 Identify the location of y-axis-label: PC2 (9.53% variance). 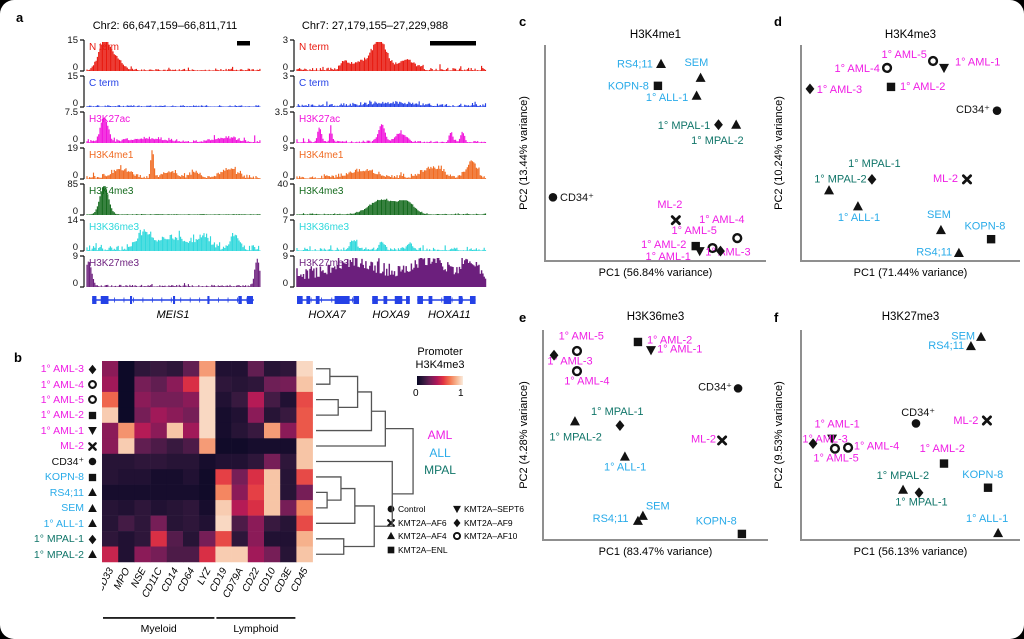
(779, 435).